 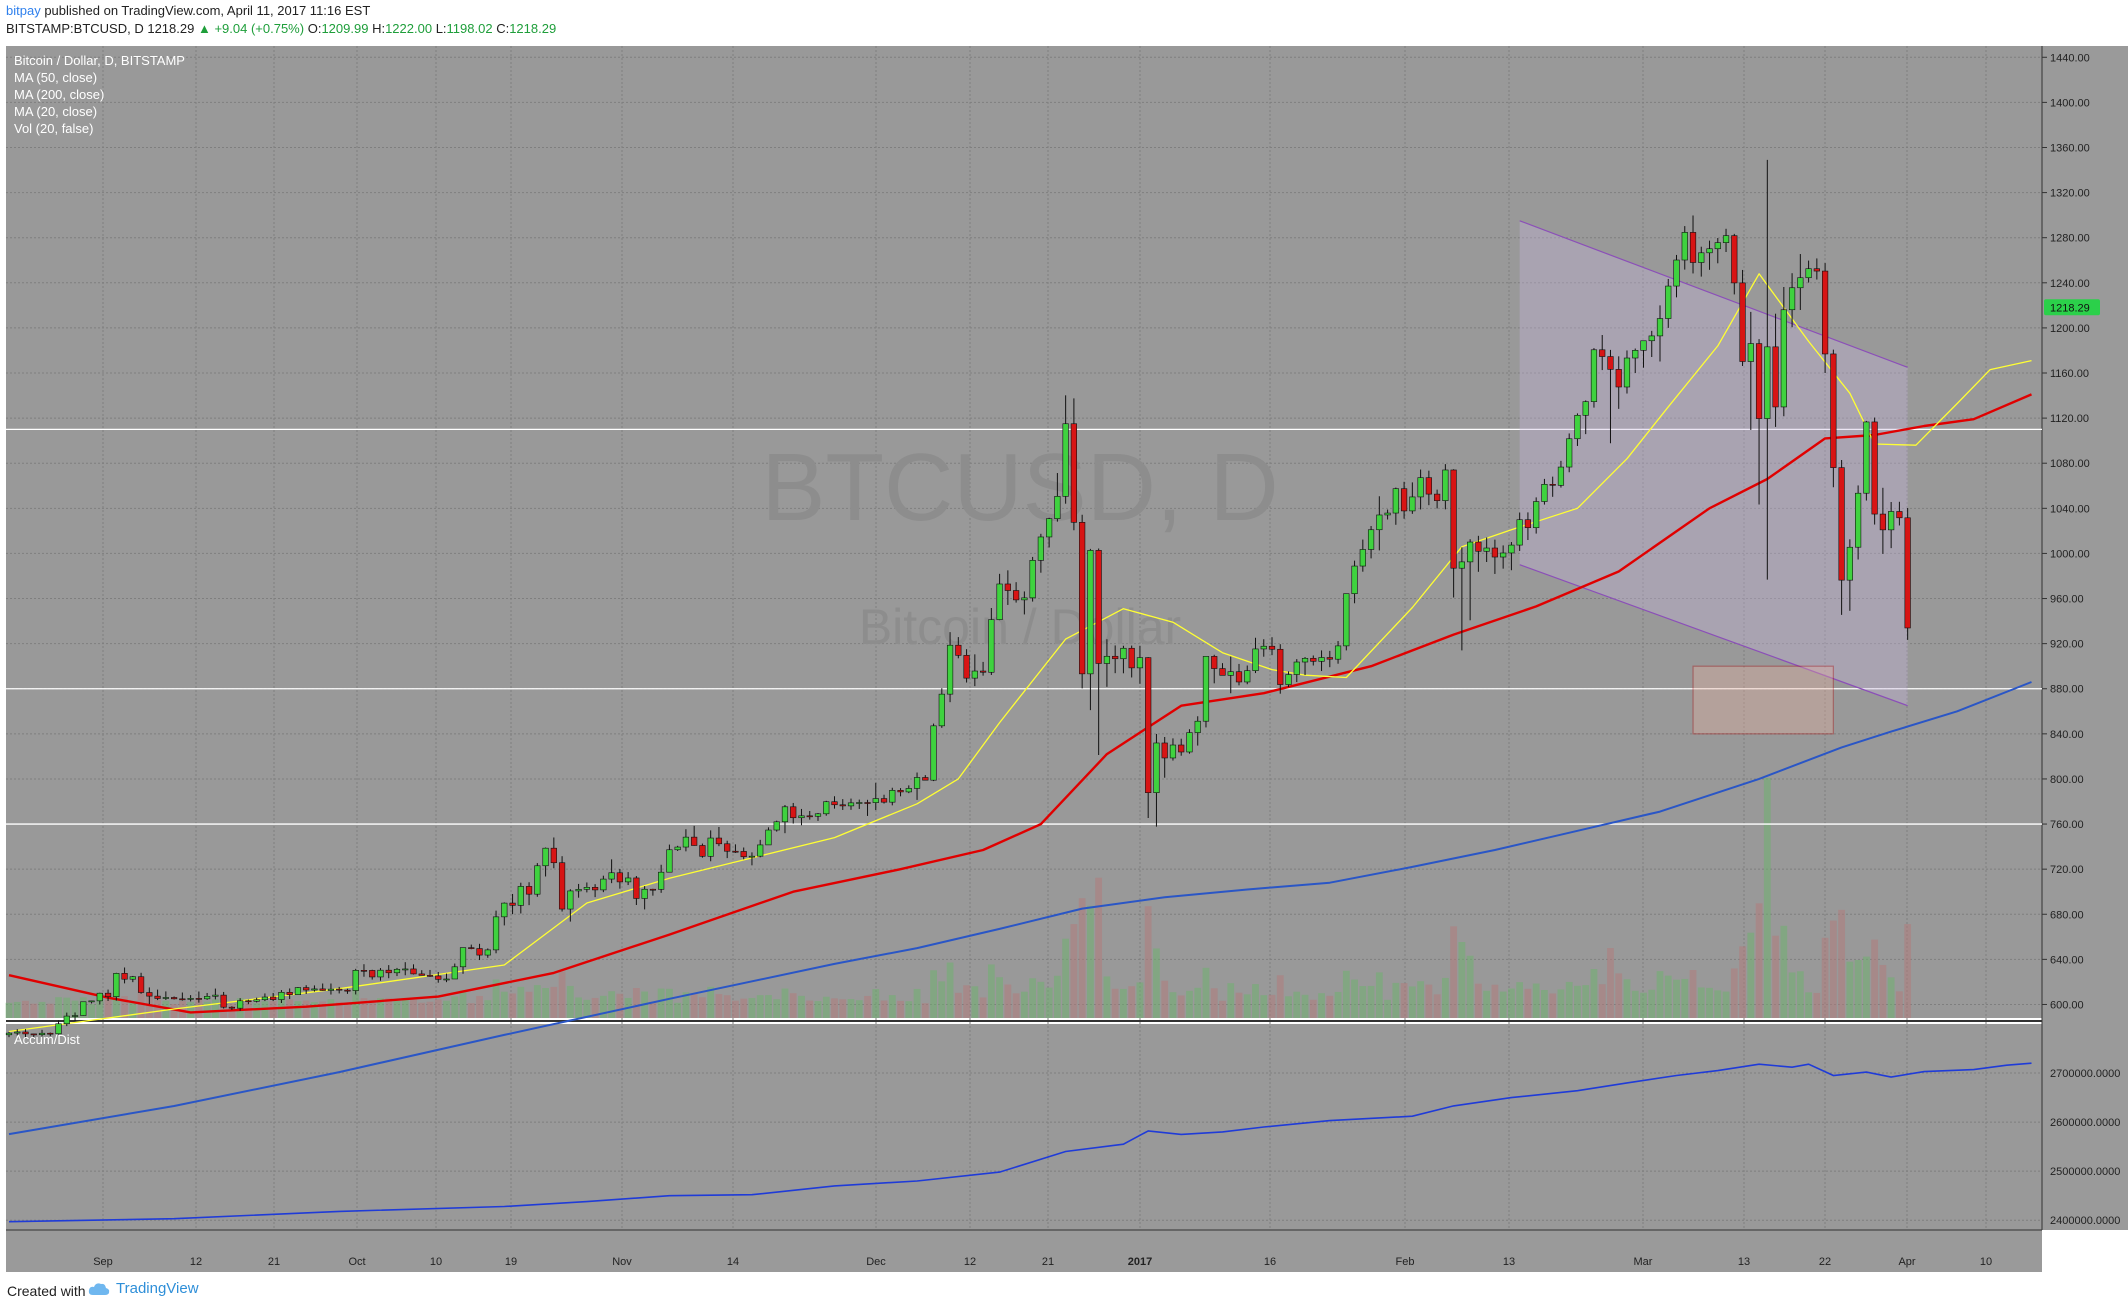 What do you see at coordinates (2070, 308) in the screenshot?
I see `last-price-tag-label: 1218.29` at bounding box center [2070, 308].